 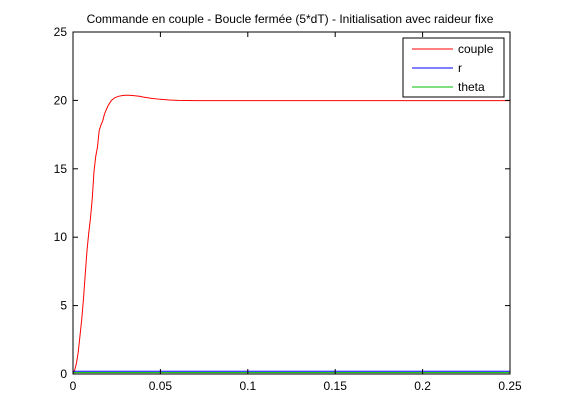 I want to click on x-tick-label: 0, so click(x=73, y=386).